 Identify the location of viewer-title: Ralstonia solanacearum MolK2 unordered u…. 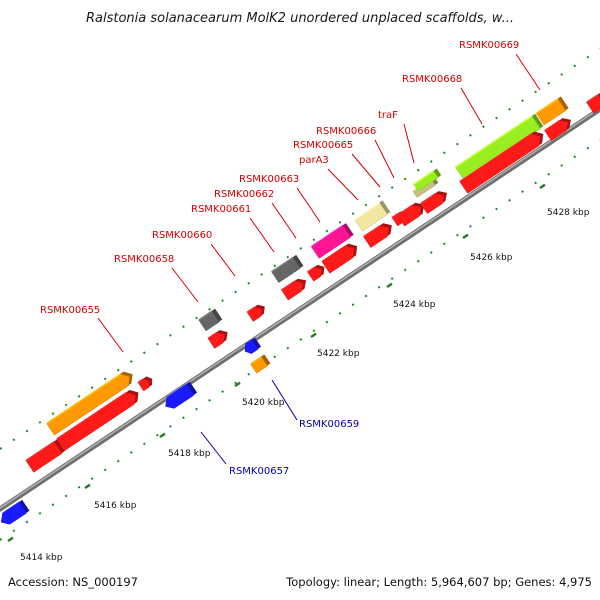
(300, 18).